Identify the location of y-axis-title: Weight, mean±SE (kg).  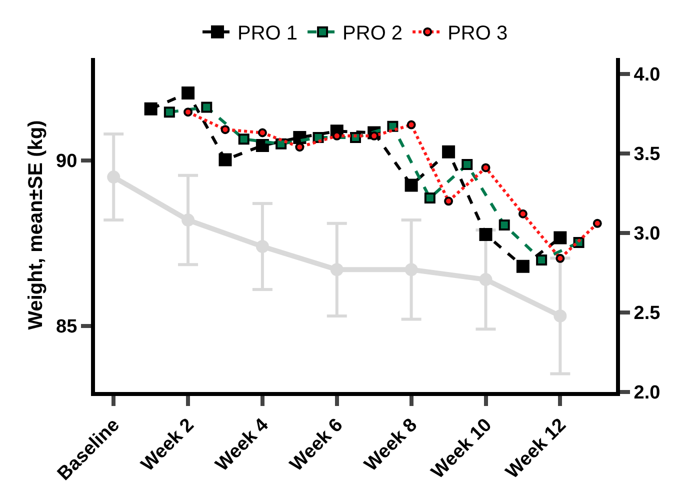
(36, 225).